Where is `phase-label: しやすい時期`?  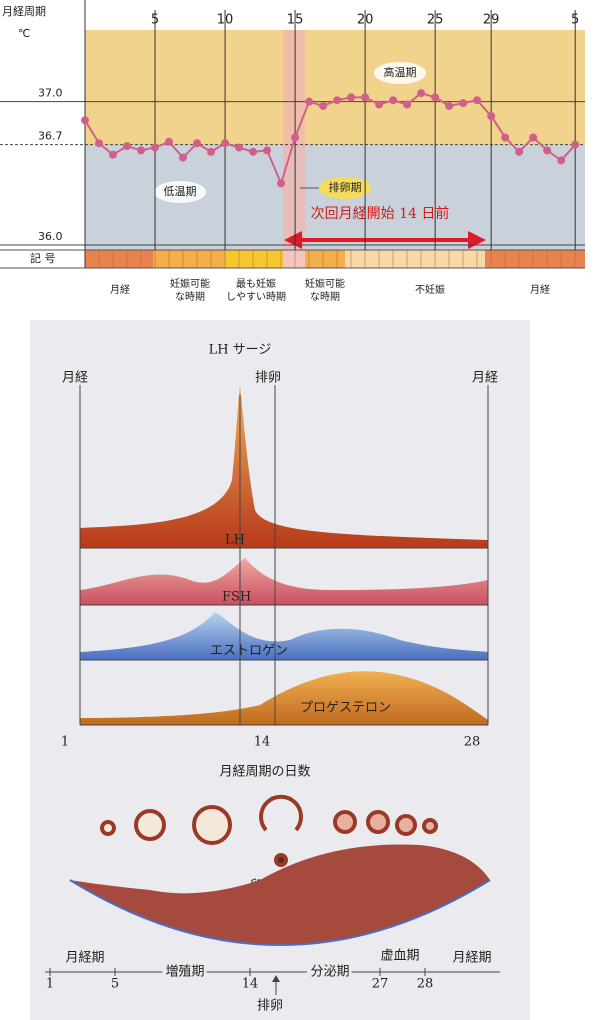 phase-label: しやすい時期 is located at coordinates (256, 297).